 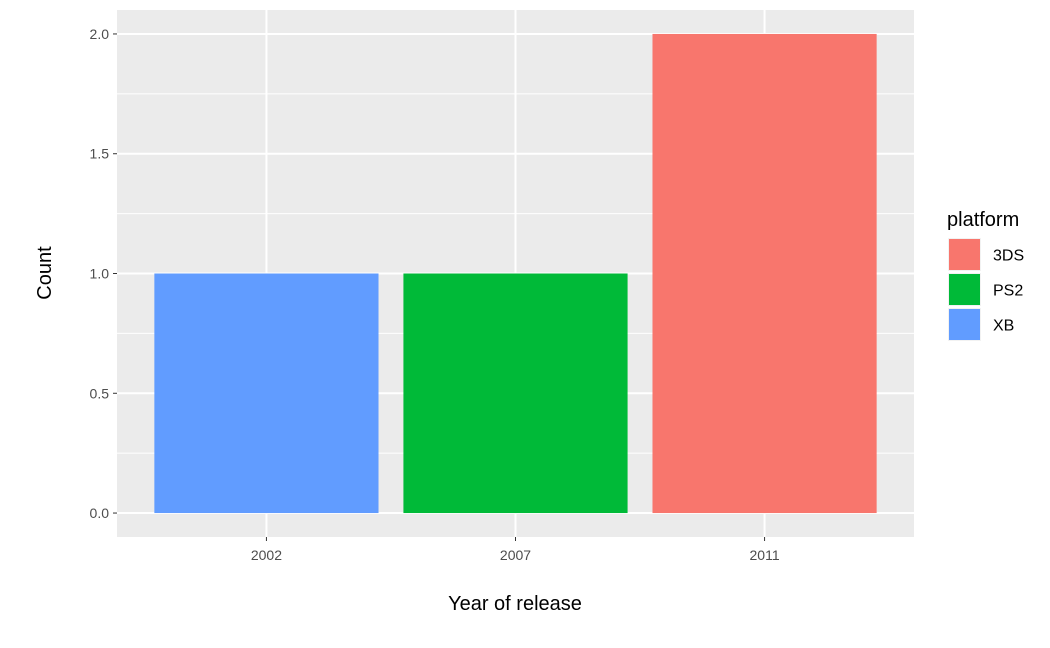 I want to click on legend-swatch-xb, so click(x=964, y=324).